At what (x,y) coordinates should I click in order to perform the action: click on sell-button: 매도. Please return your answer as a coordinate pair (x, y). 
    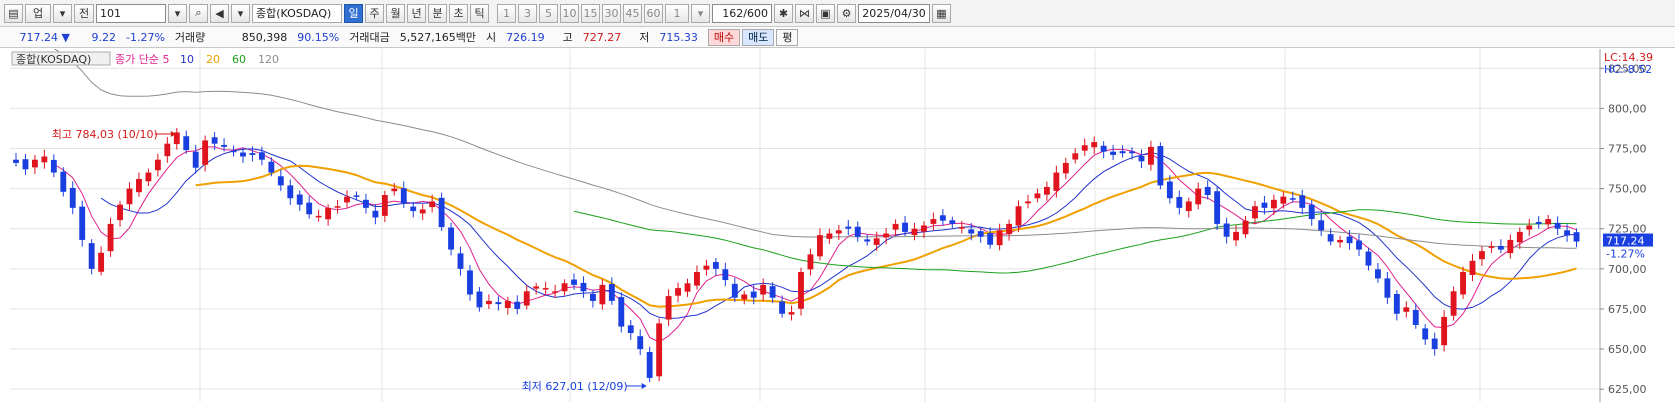
    Looking at the image, I should click on (758, 37).